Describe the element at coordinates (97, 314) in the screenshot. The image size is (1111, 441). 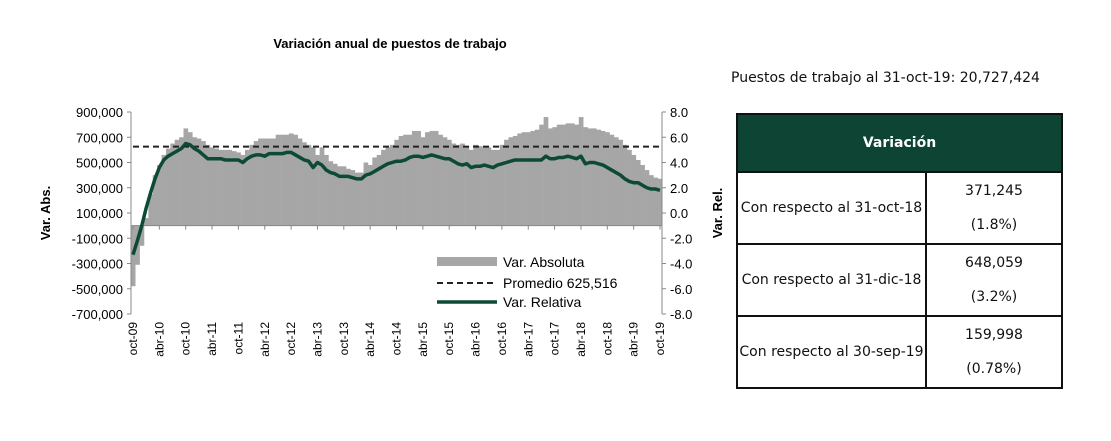
I see `left-tick-label: -700,000` at that location.